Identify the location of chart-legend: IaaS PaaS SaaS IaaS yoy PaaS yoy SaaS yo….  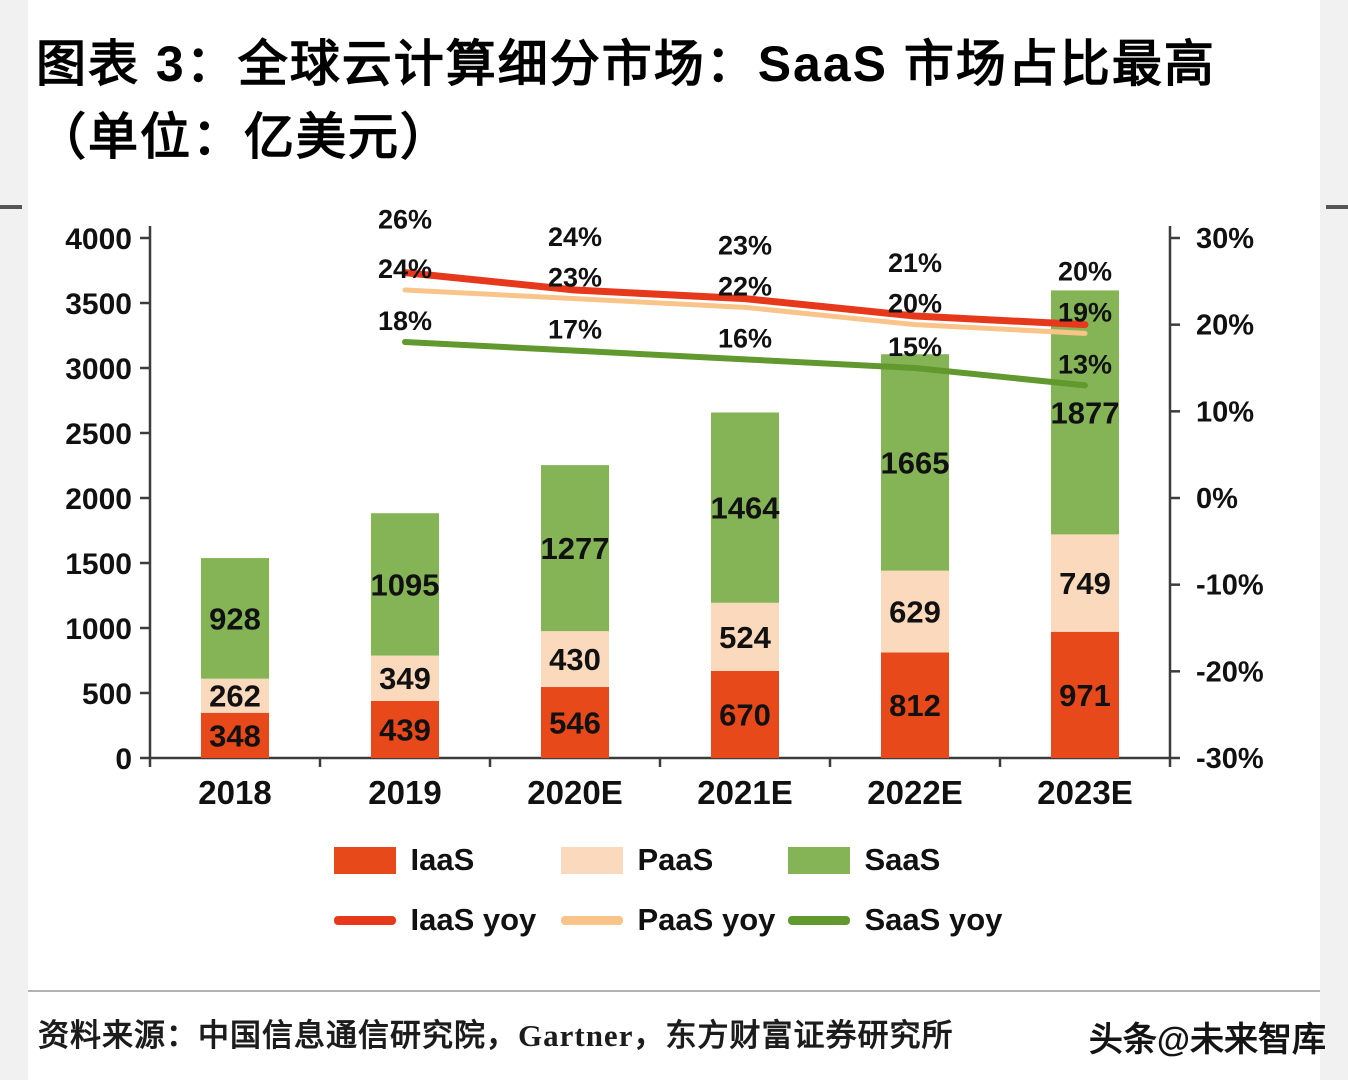
(674, 902).